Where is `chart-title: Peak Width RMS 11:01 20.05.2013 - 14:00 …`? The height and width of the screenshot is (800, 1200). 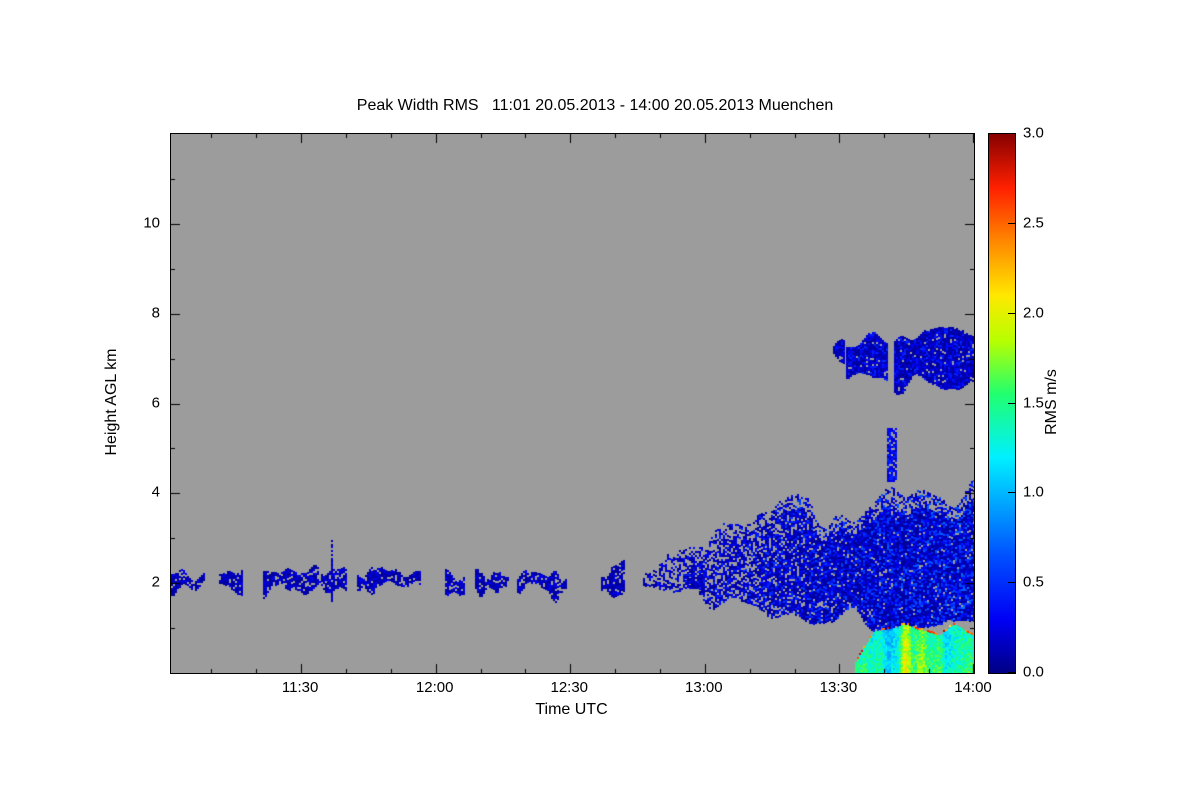 chart-title: Peak Width RMS 11:01 20.05.2013 - 14:00 … is located at coordinates (595, 105).